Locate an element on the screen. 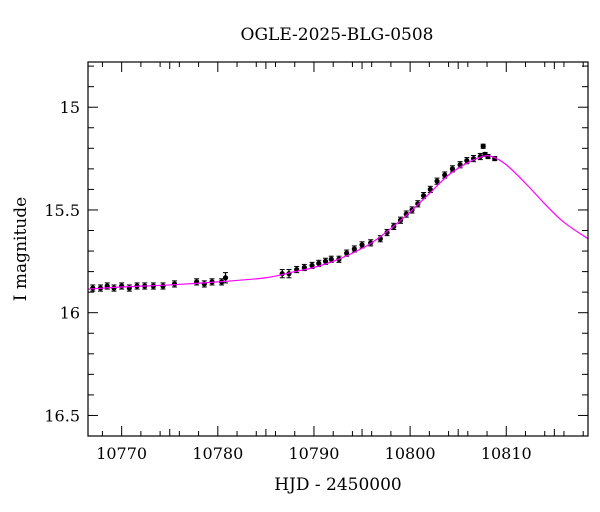 The width and height of the screenshot is (600, 512). y-axis-label: I magnitude is located at coordinates (21, 249).